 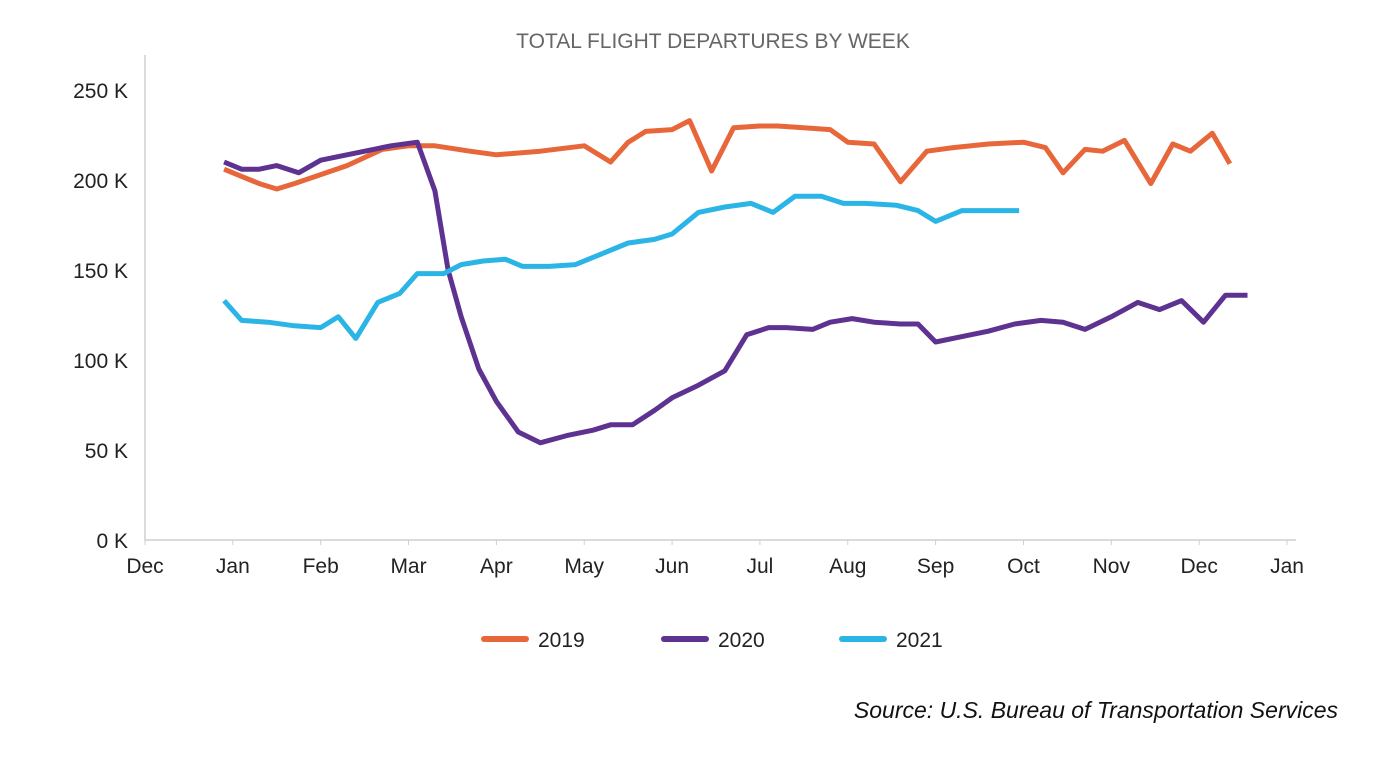 What do you see at coordinates (584, 566) in the screenshot?
I see `x-tick-label: May` at bounding box center [584, 566].